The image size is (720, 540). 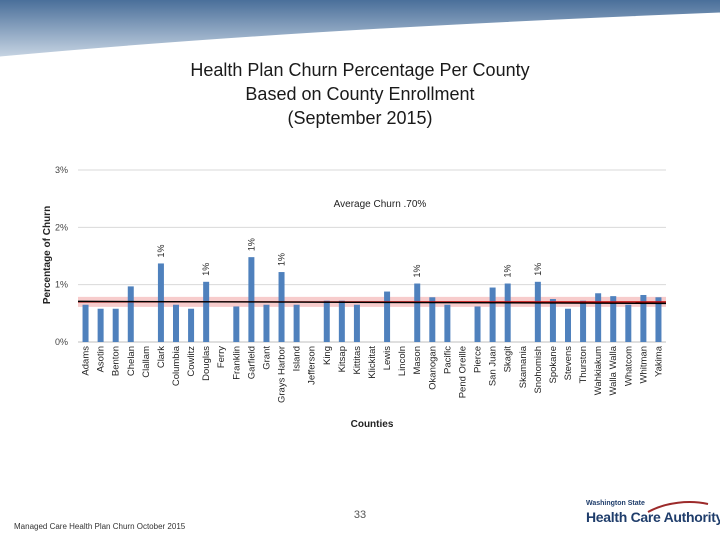 I want to click on category-label: Okanogan, so click(x=432, y=368).